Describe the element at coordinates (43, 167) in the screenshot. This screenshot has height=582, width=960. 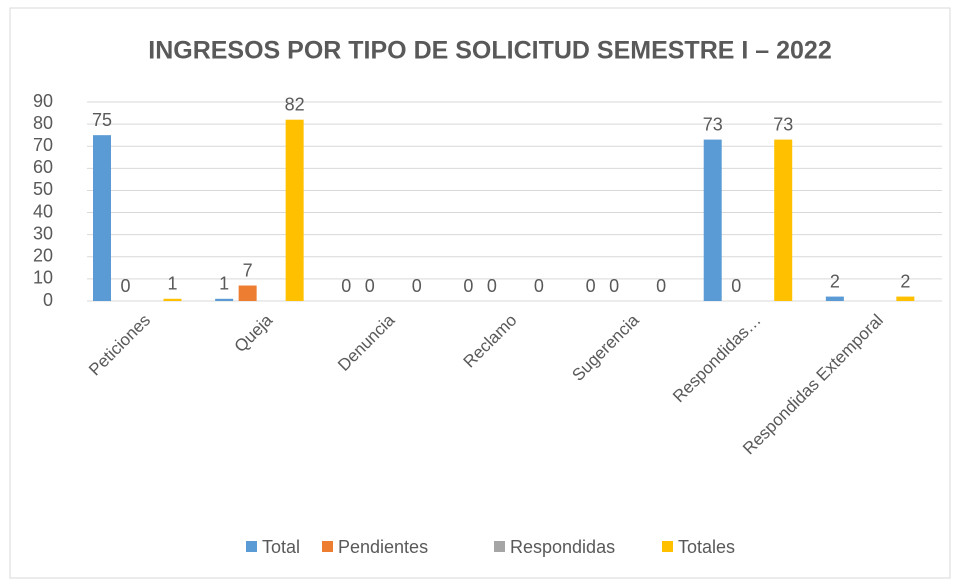
I see `y-tick-label: 60` at that location.